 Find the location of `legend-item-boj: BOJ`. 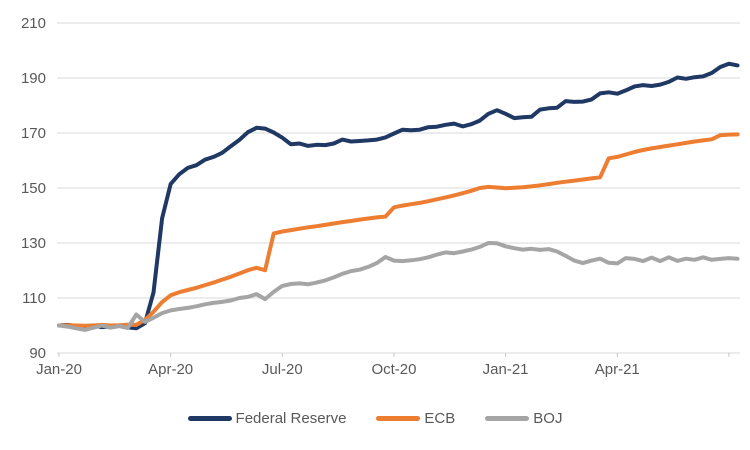

legend-item-boj: BOJ is located at coordinates (523, 418).